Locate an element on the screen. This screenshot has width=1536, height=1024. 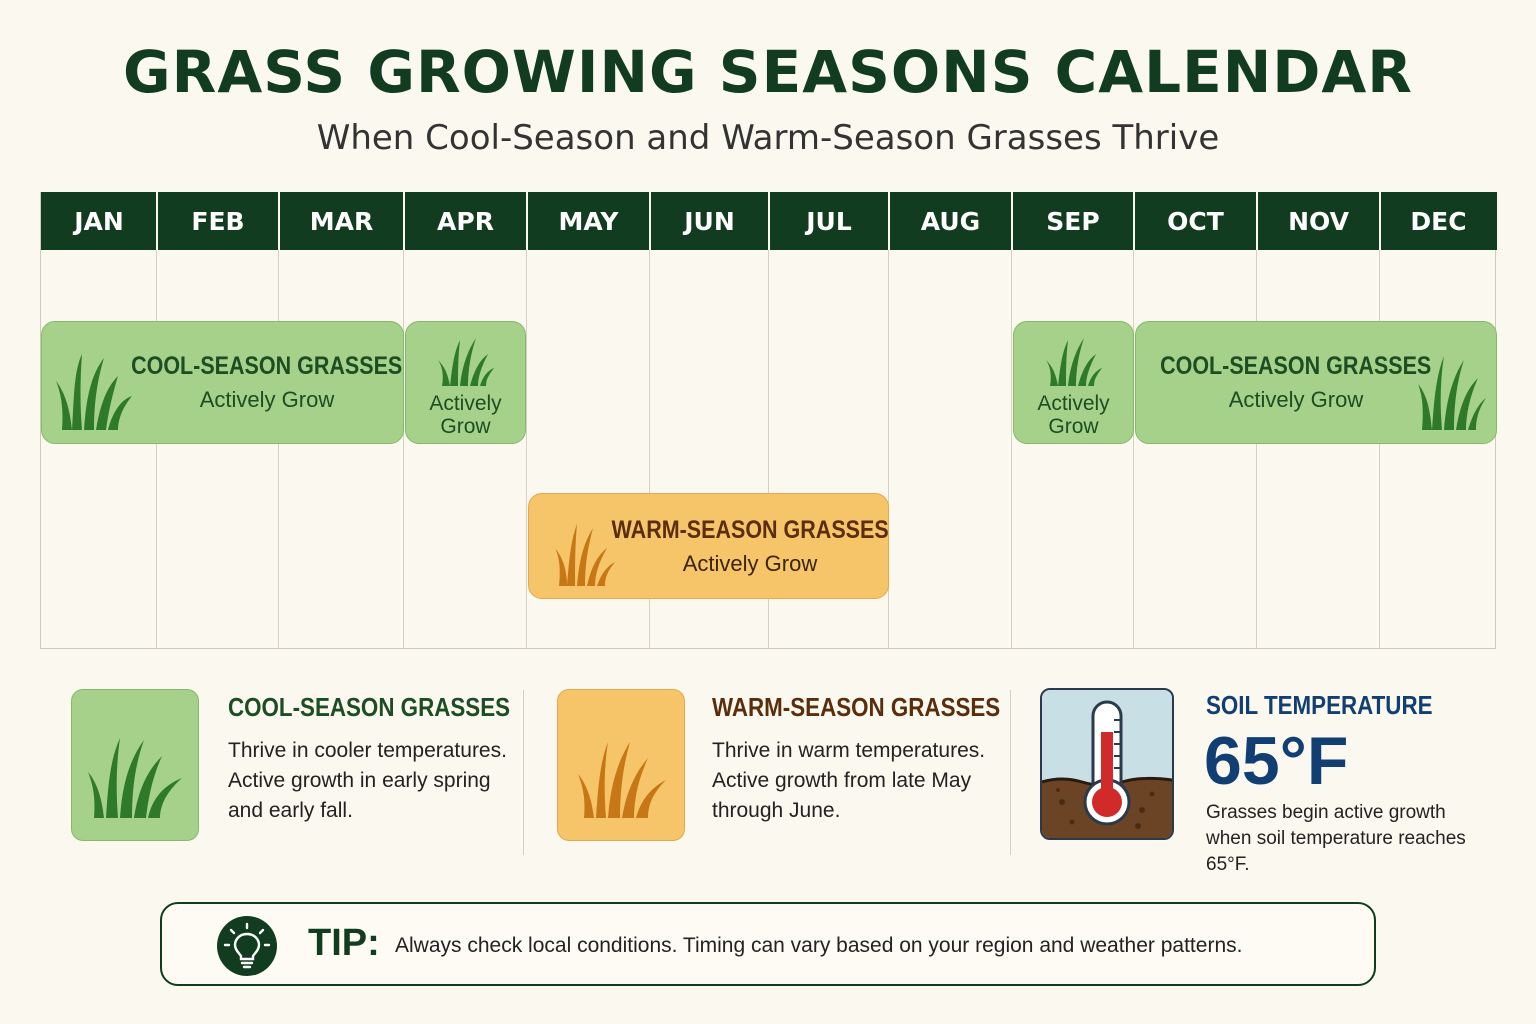
month-header-nov: NOV is located at coordinates (1318, 221).